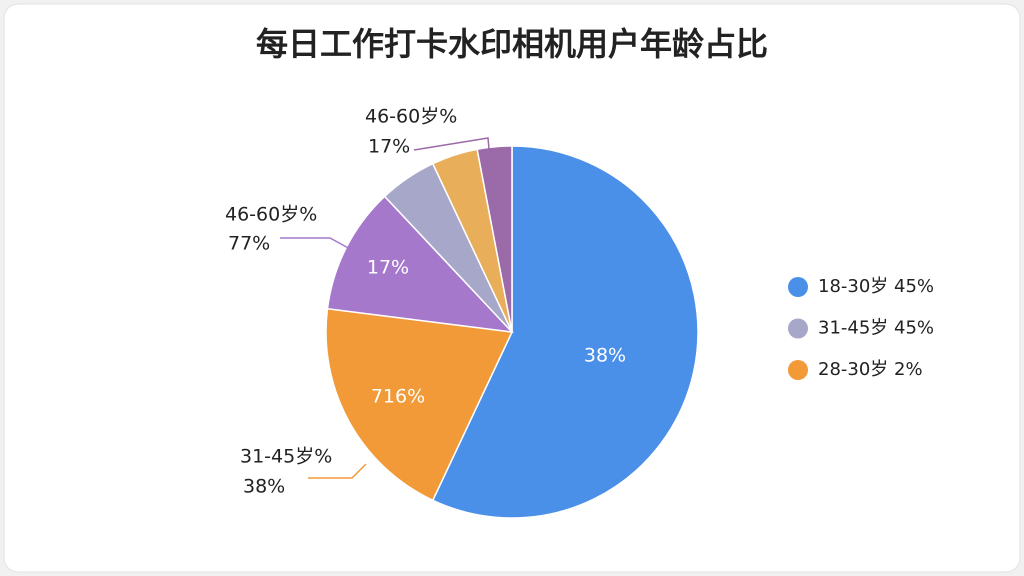 This screenshot has width=1024, height=576. Describe the element at coordinates (264, 487) in the screenshot. I see `callout-label: 38%` at that location.